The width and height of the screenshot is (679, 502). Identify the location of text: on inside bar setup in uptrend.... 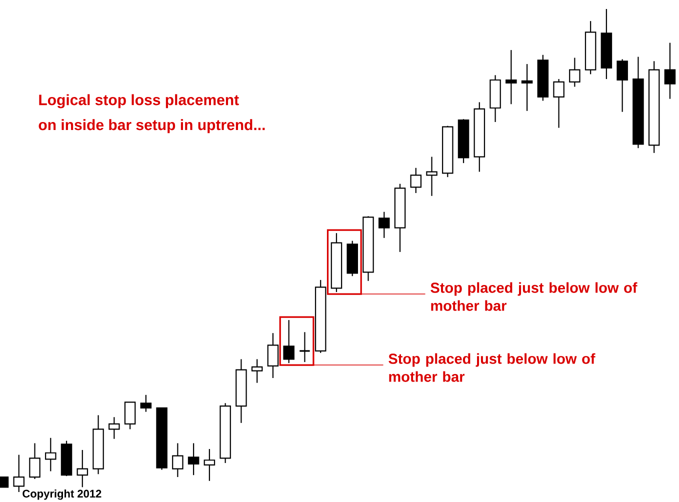
(151, 126).